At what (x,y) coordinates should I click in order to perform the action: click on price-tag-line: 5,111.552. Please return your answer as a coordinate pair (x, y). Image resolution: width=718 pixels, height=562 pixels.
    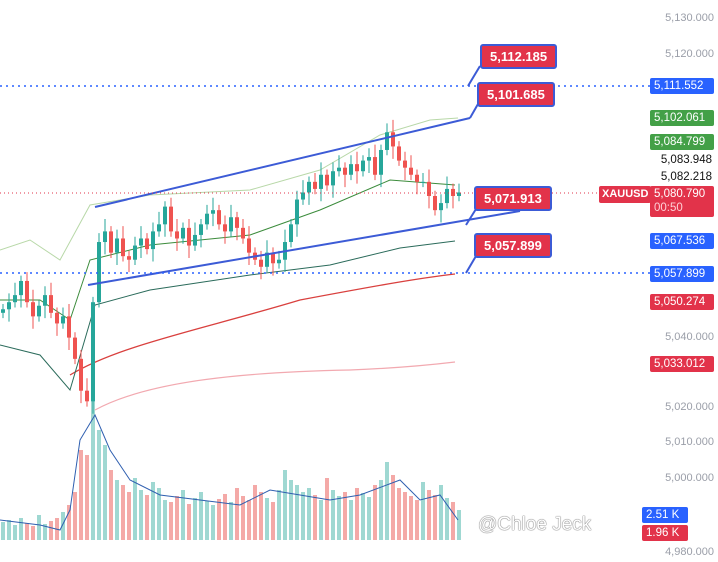
    Looking at the image, I should click on (682, 86).